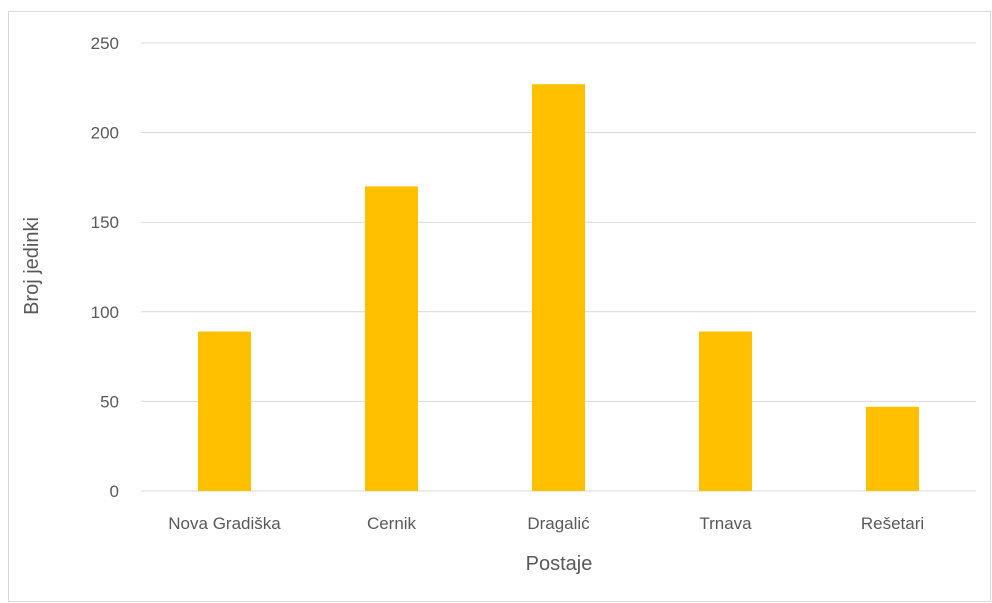  I want to click on x-tick-label: Nova Gradiška, so click(224, 523).